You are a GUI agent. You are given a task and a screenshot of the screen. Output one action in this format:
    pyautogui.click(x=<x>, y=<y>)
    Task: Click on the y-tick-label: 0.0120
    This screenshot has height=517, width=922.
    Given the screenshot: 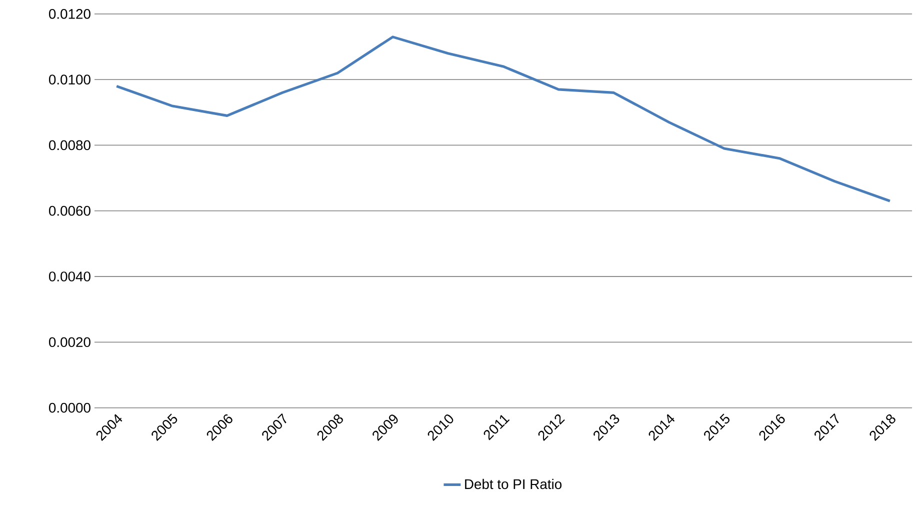 What is the action you would take?
    pyautogui.click(x=69, y=13)
    